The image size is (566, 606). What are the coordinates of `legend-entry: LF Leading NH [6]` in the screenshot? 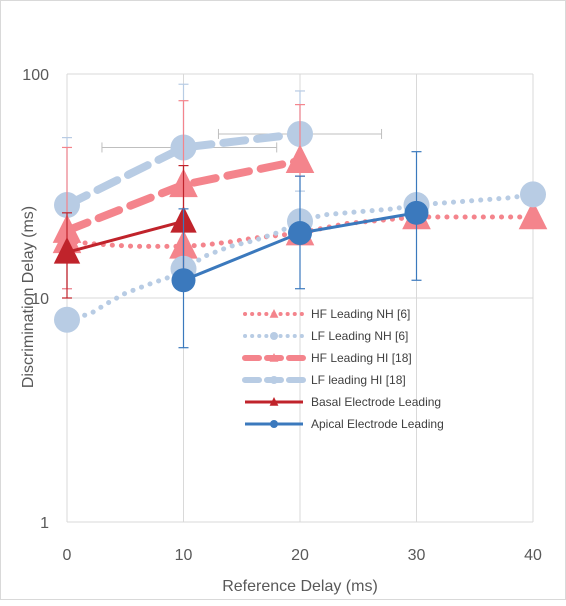 It's located at (325, 336).